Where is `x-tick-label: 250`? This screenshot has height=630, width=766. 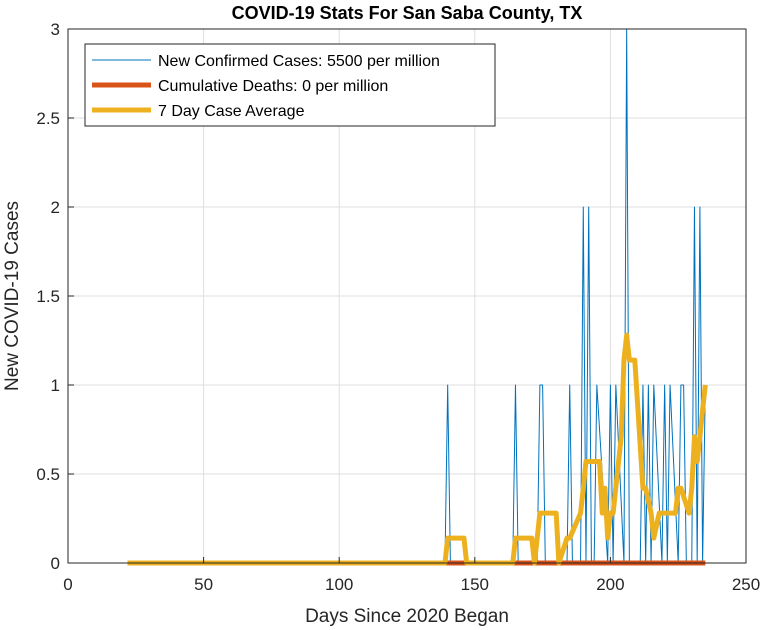
x-tick-label: 250 is located at coordinates (746, 584).